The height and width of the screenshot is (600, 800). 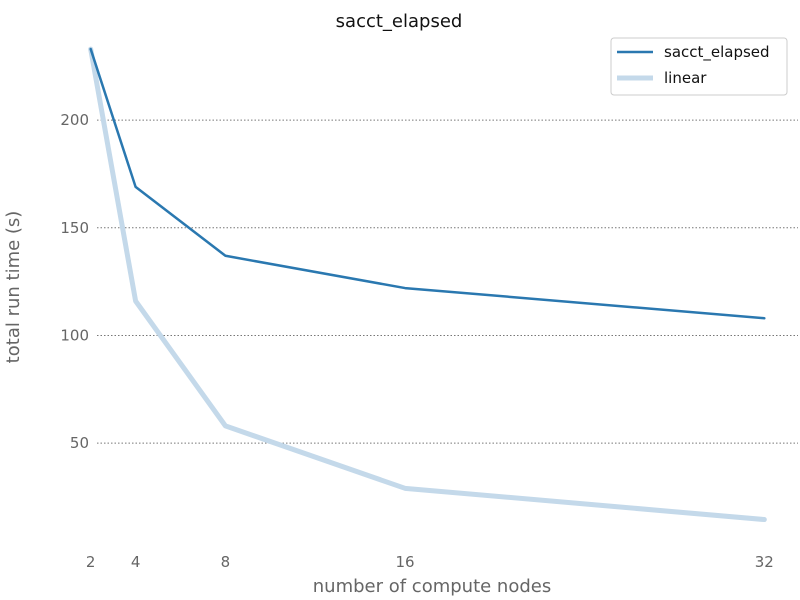 What do you see at coordinates (399, 21) in the screenshot?
I see `chart-title: sacct_elapsed` at bounding box center [399, 21].